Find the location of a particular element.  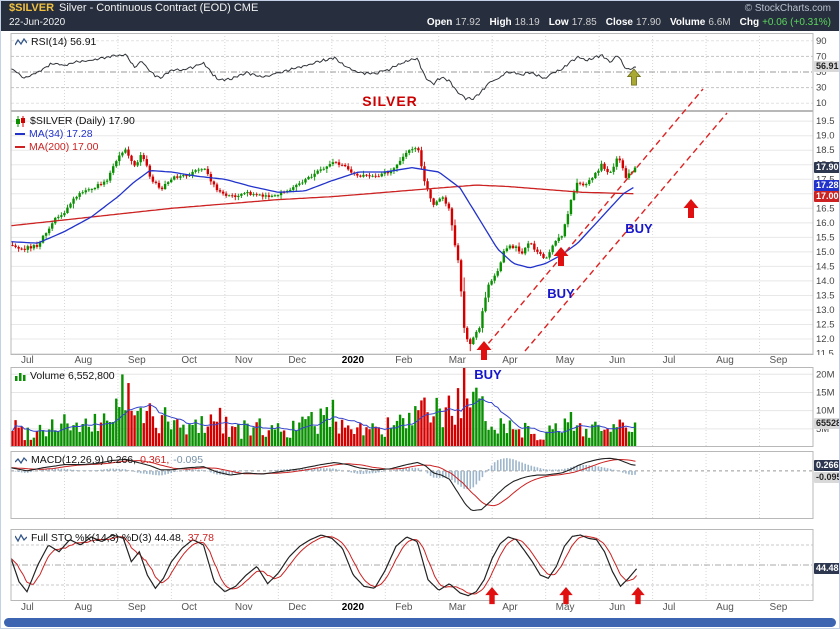

price-title-text: $SILVER (Daily) 17.90 is located at coordinates (82, 121).